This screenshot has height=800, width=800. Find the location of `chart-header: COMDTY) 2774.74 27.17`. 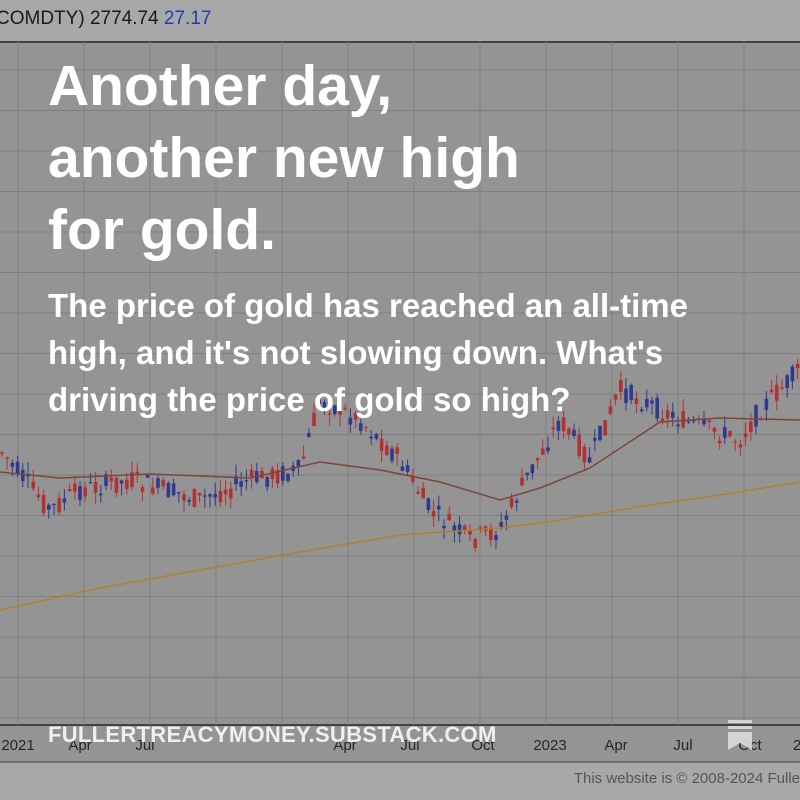

chart-header: COMDTY) 2774.74 27.17 is located at coordinates (105, 19).